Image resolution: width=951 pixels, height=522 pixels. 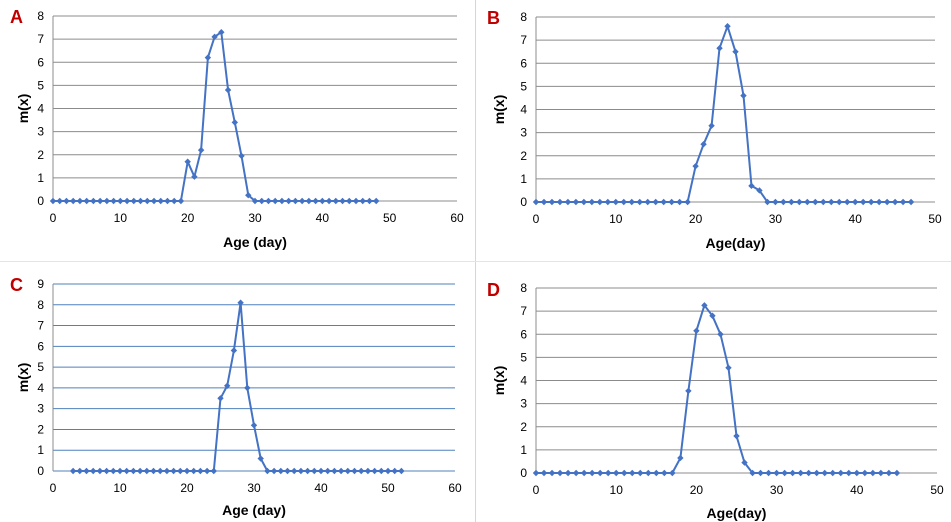 I want to click on panel-letter-c: C, so click(x=16, y=285).